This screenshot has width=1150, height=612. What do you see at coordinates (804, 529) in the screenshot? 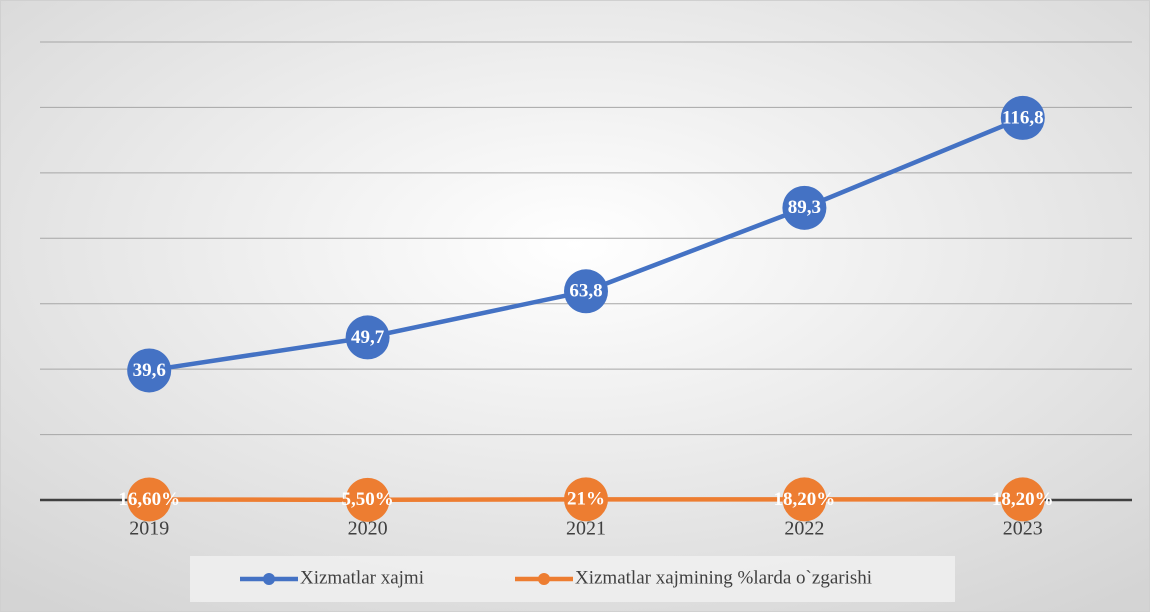
I see `x-tick-label: 2022` at bounding box center [804, 529].